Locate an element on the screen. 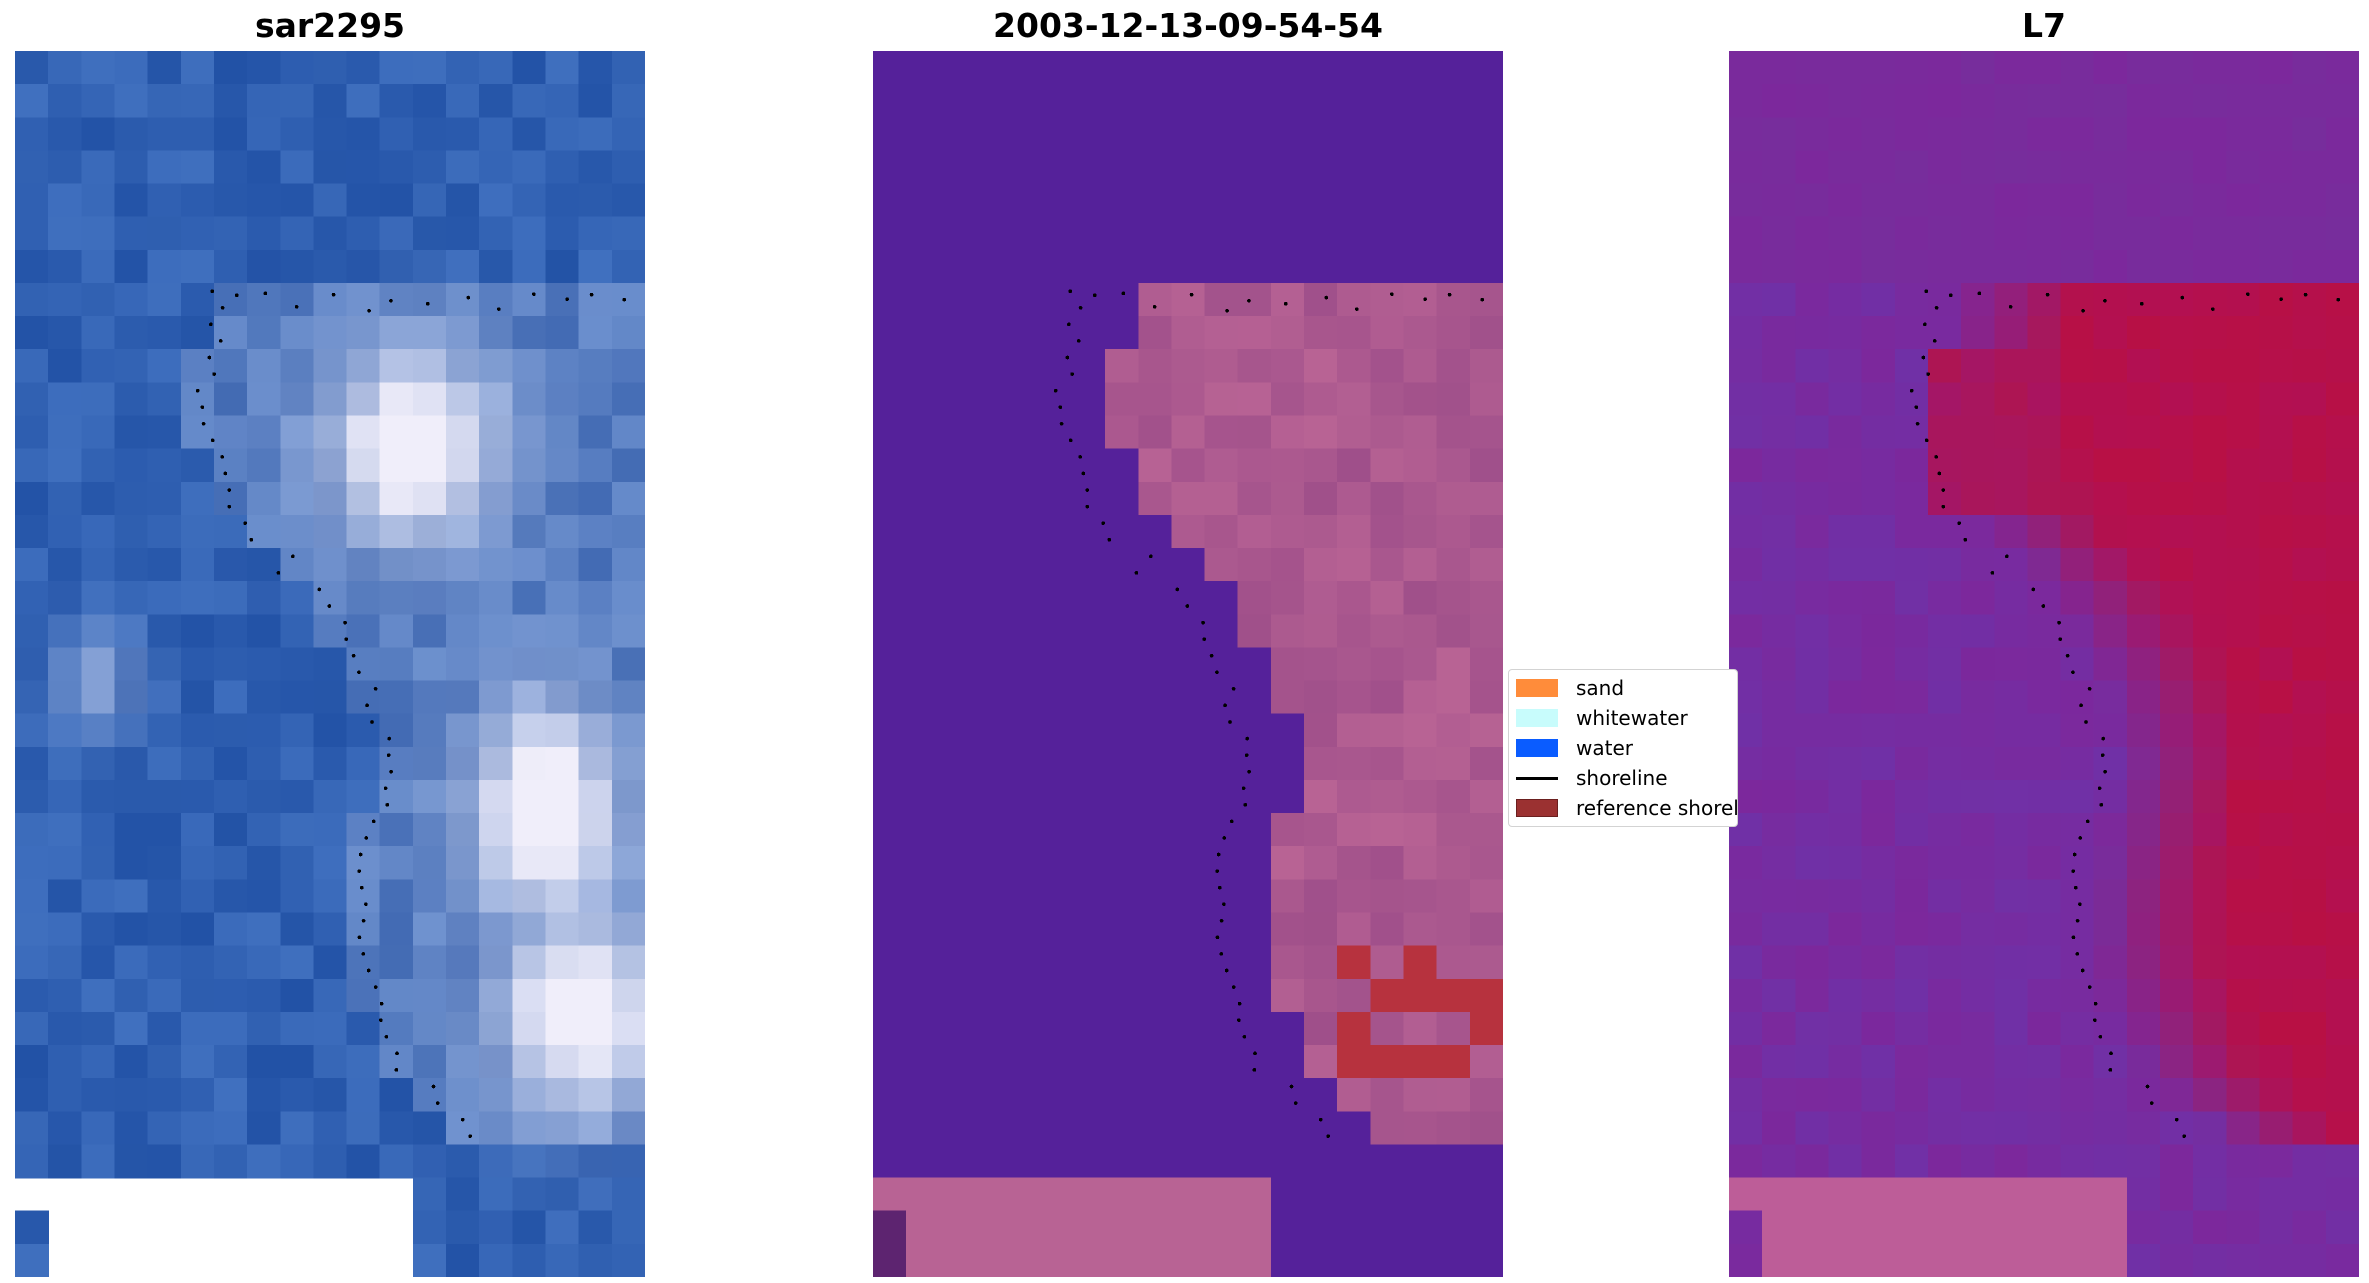  legend-item-reference-shoreline: reference shoreline is located at coordinates (1626, 808).